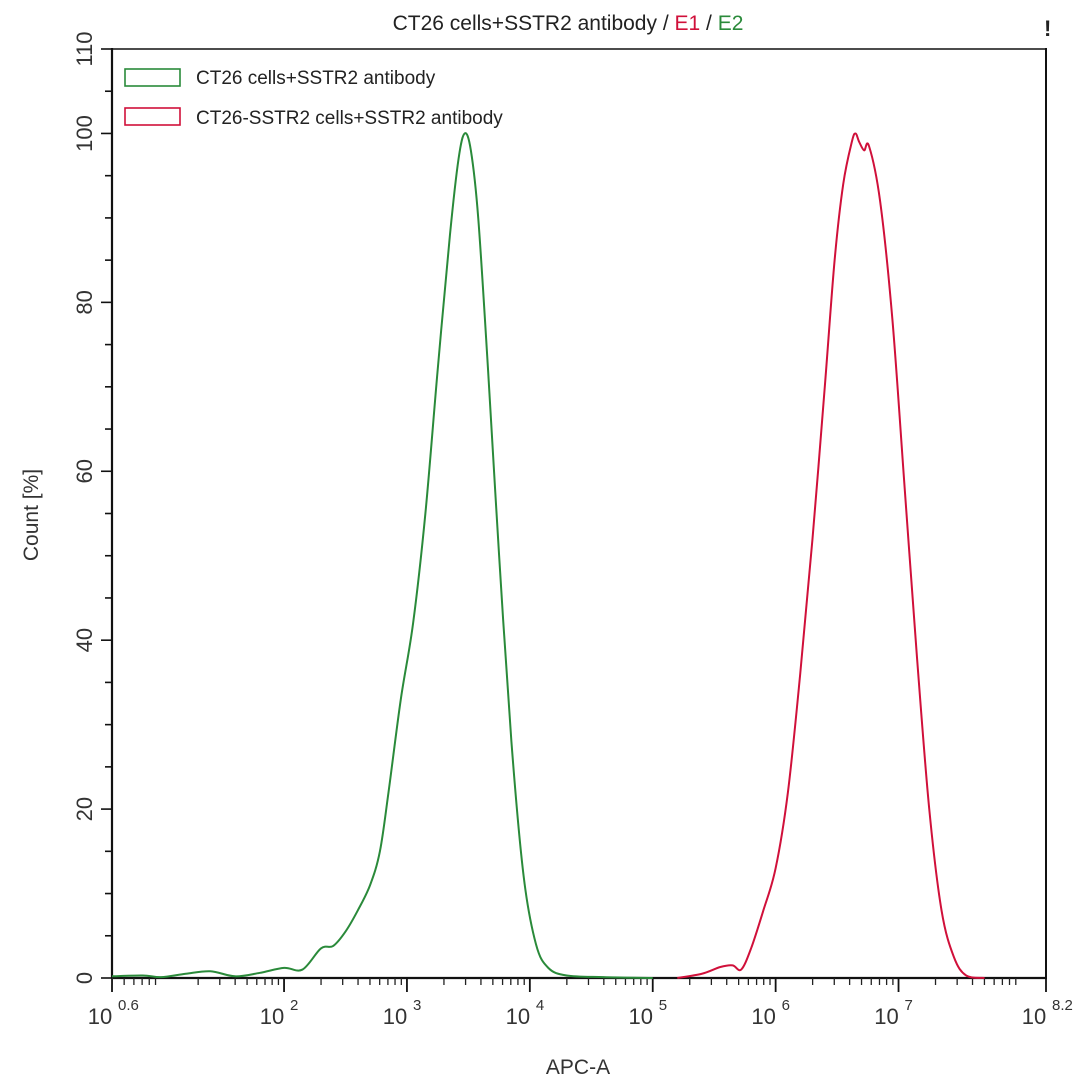 This screenshot has height=1088, width=1080. Describe the element at coordinates (1048, 28) in the screenshot. I see `alert-icon: !` at that location.